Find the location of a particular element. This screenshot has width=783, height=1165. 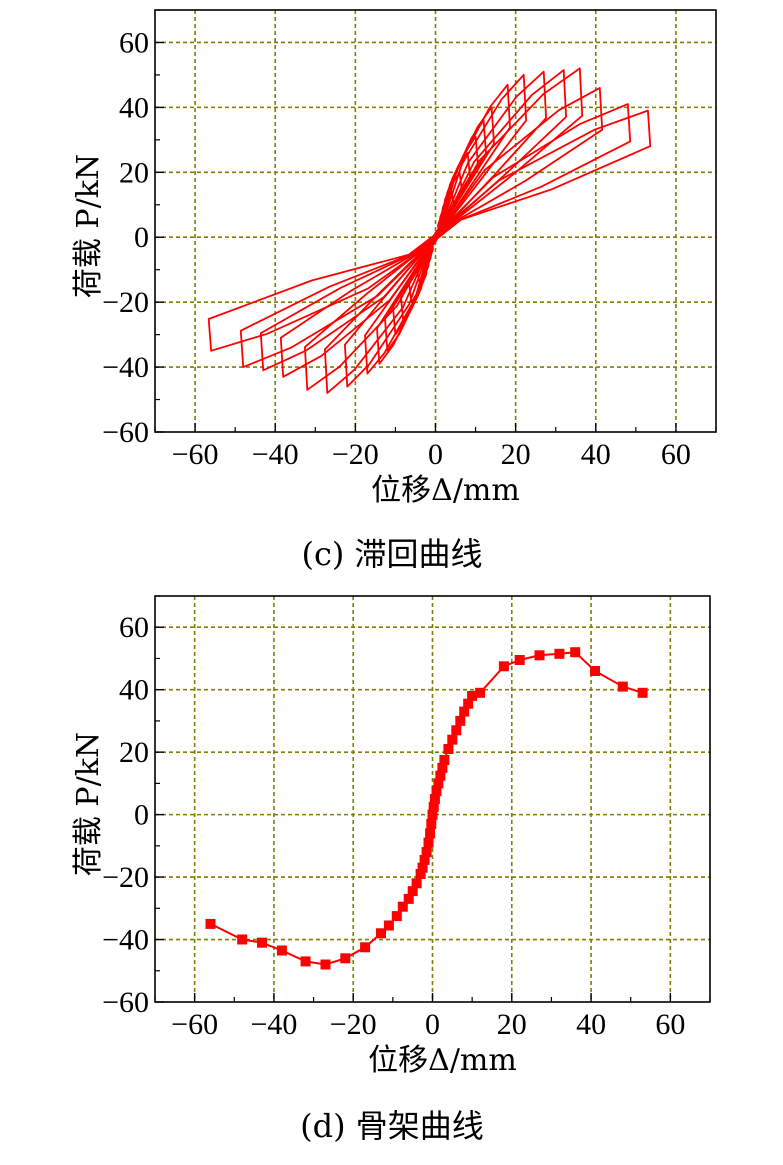

skeleton-curve-line is located at coordinates (426, 808).